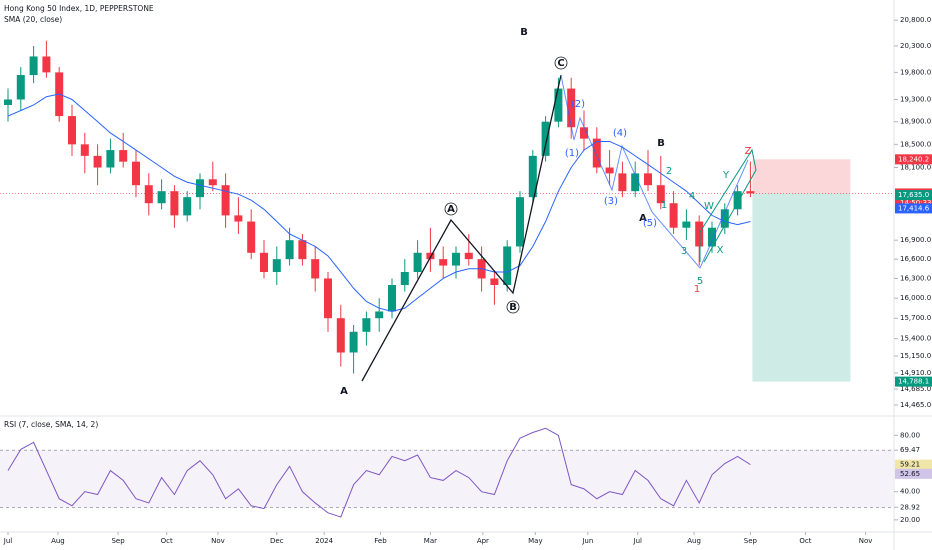 This screenshot has height=550, width=932. I want to click on rsi-tick-label: 40.00, so click(910, 492).